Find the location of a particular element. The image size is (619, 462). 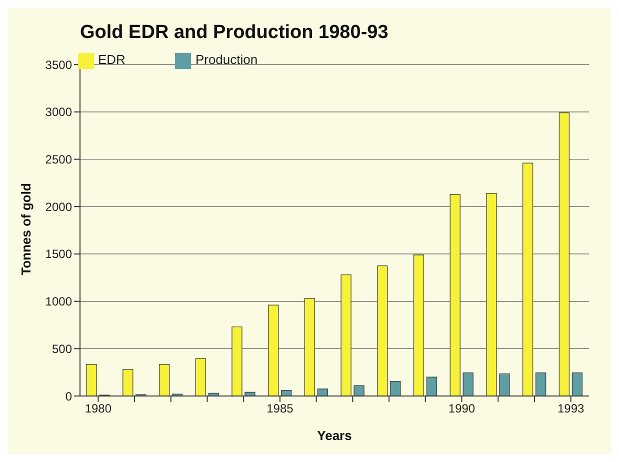

x-tick-label: 1985 is located at coordinates (280, 409).